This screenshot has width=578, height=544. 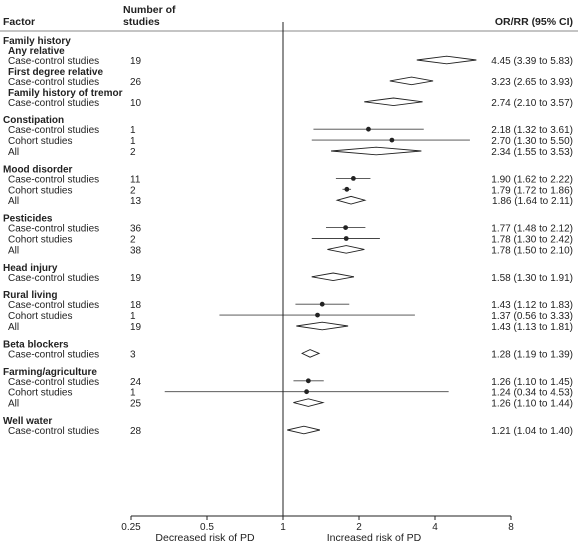 I want to click on effect-estimate-text: 1.58 (1.30 to 1.91), so click(x=532, y=278).